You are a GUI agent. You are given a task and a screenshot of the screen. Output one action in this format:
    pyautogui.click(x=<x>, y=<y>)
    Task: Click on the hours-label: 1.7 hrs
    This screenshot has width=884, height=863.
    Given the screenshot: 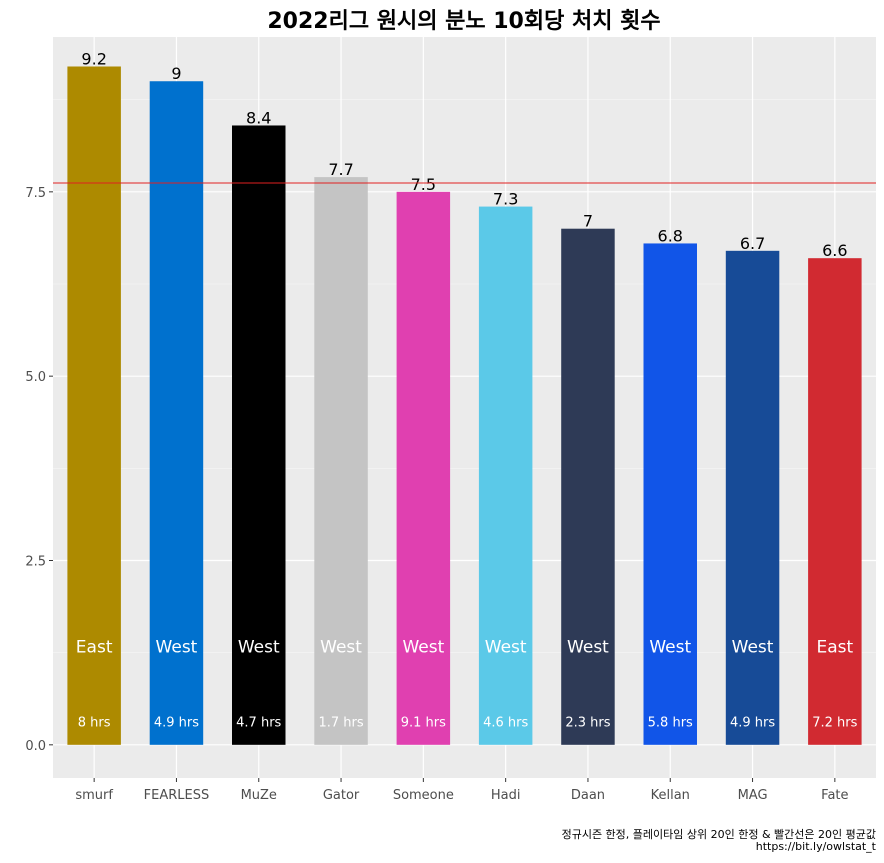 What is the action you would take?
    pyautogui.click(x=340, y=722)
    